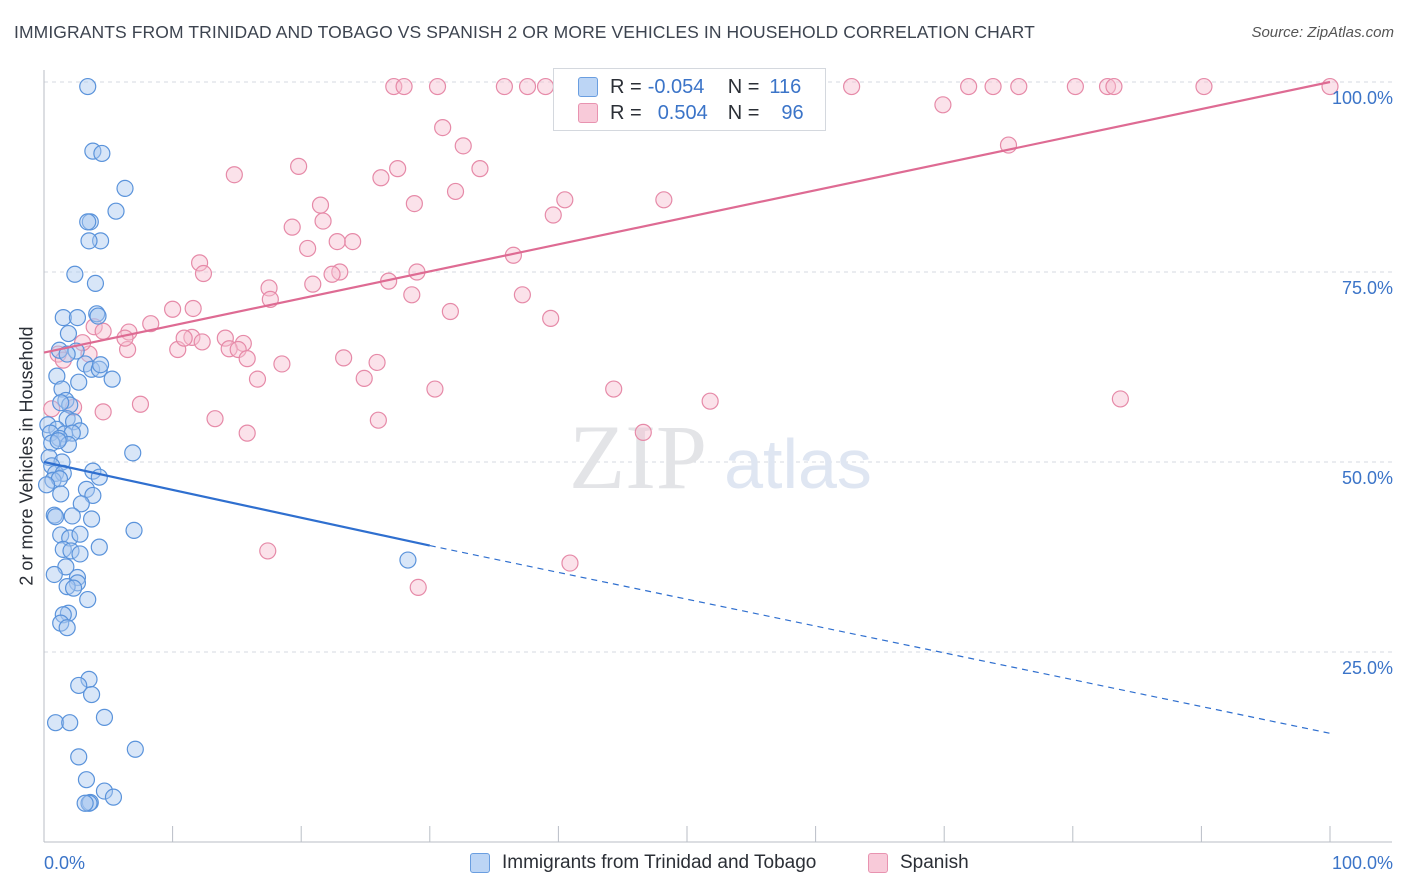 This screenshot has width=1406, height=892. Describe the element at coordinates (934, 862) in the screenshot. I see `bottom-legend-label: Spanish` at that location.